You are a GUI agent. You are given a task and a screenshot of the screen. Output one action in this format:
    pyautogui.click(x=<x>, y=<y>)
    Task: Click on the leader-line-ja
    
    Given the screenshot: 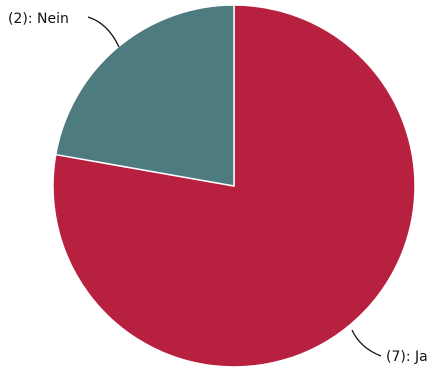 What is the action you would take?
    pyautogui.click(x=366, y=343)
    